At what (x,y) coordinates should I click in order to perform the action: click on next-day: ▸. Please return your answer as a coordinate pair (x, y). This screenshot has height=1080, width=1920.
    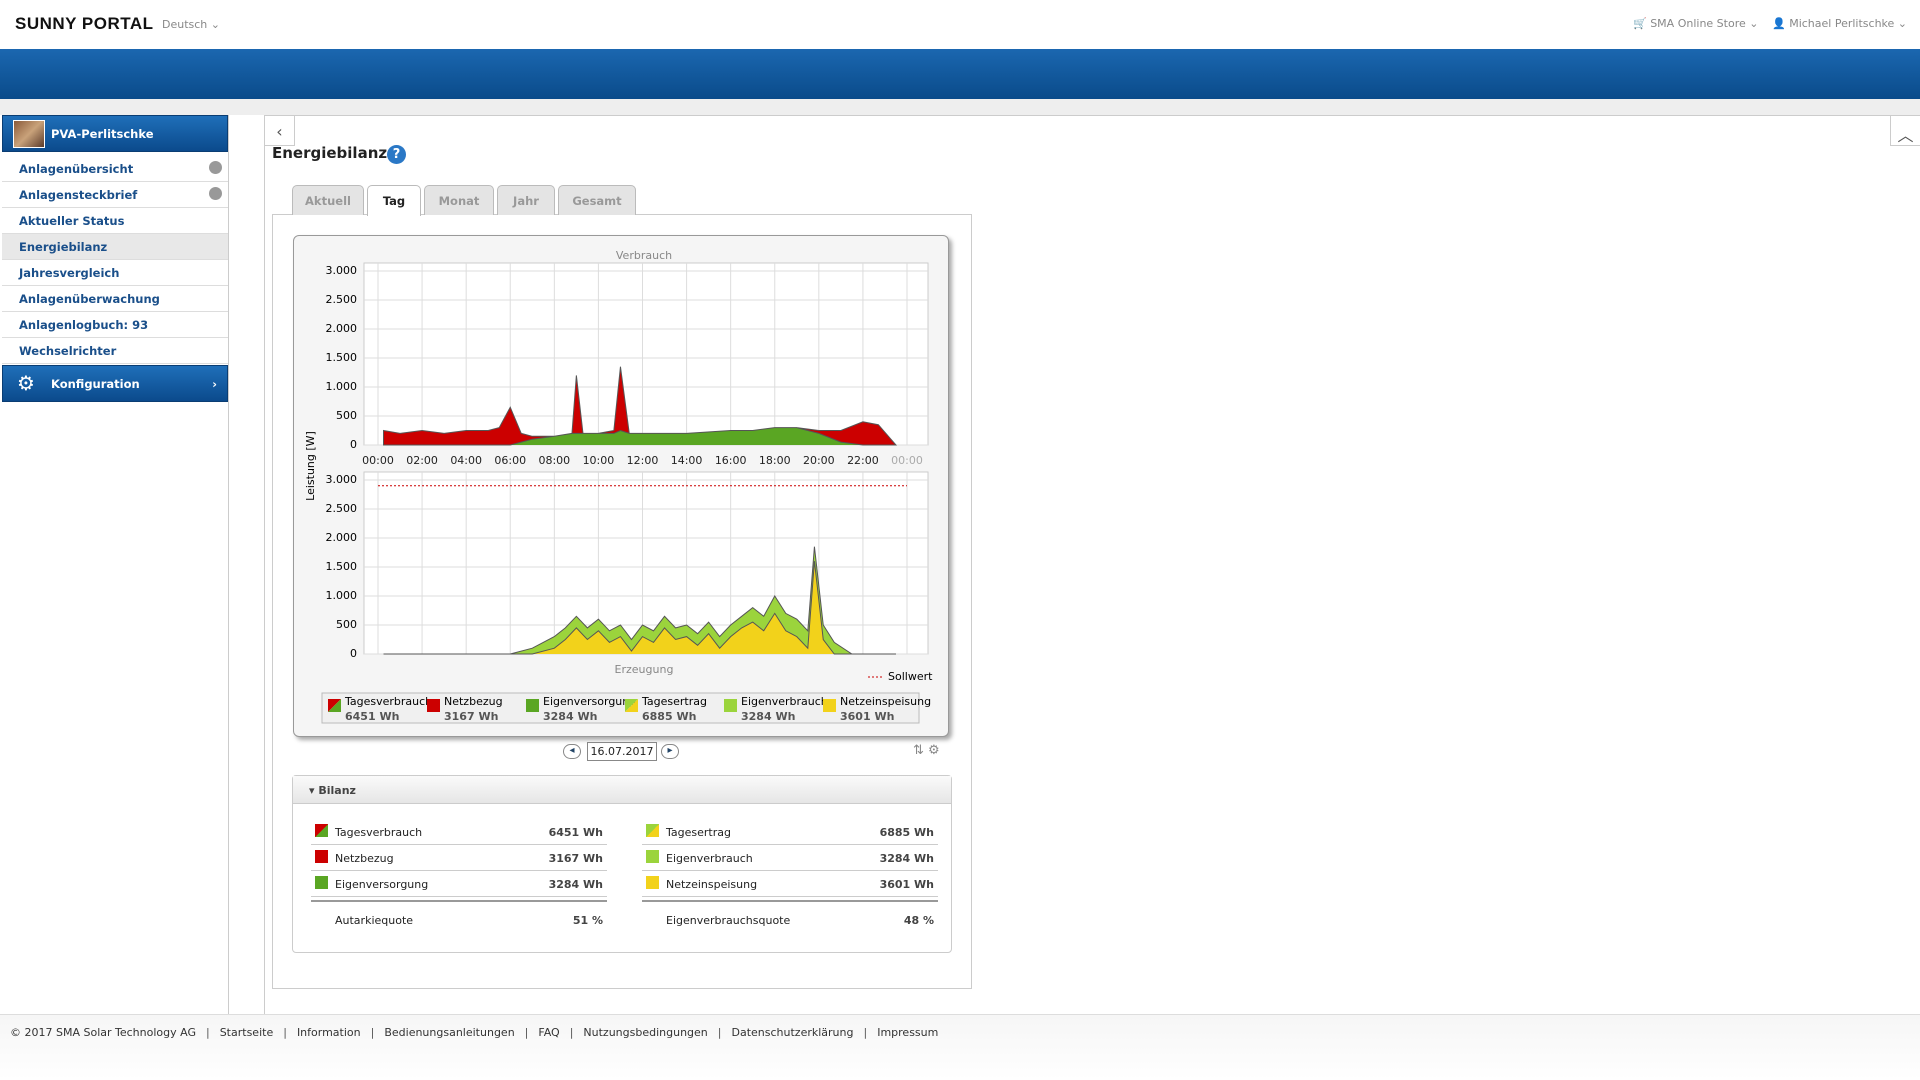
    Looking at the image, I should click on (670, 751).